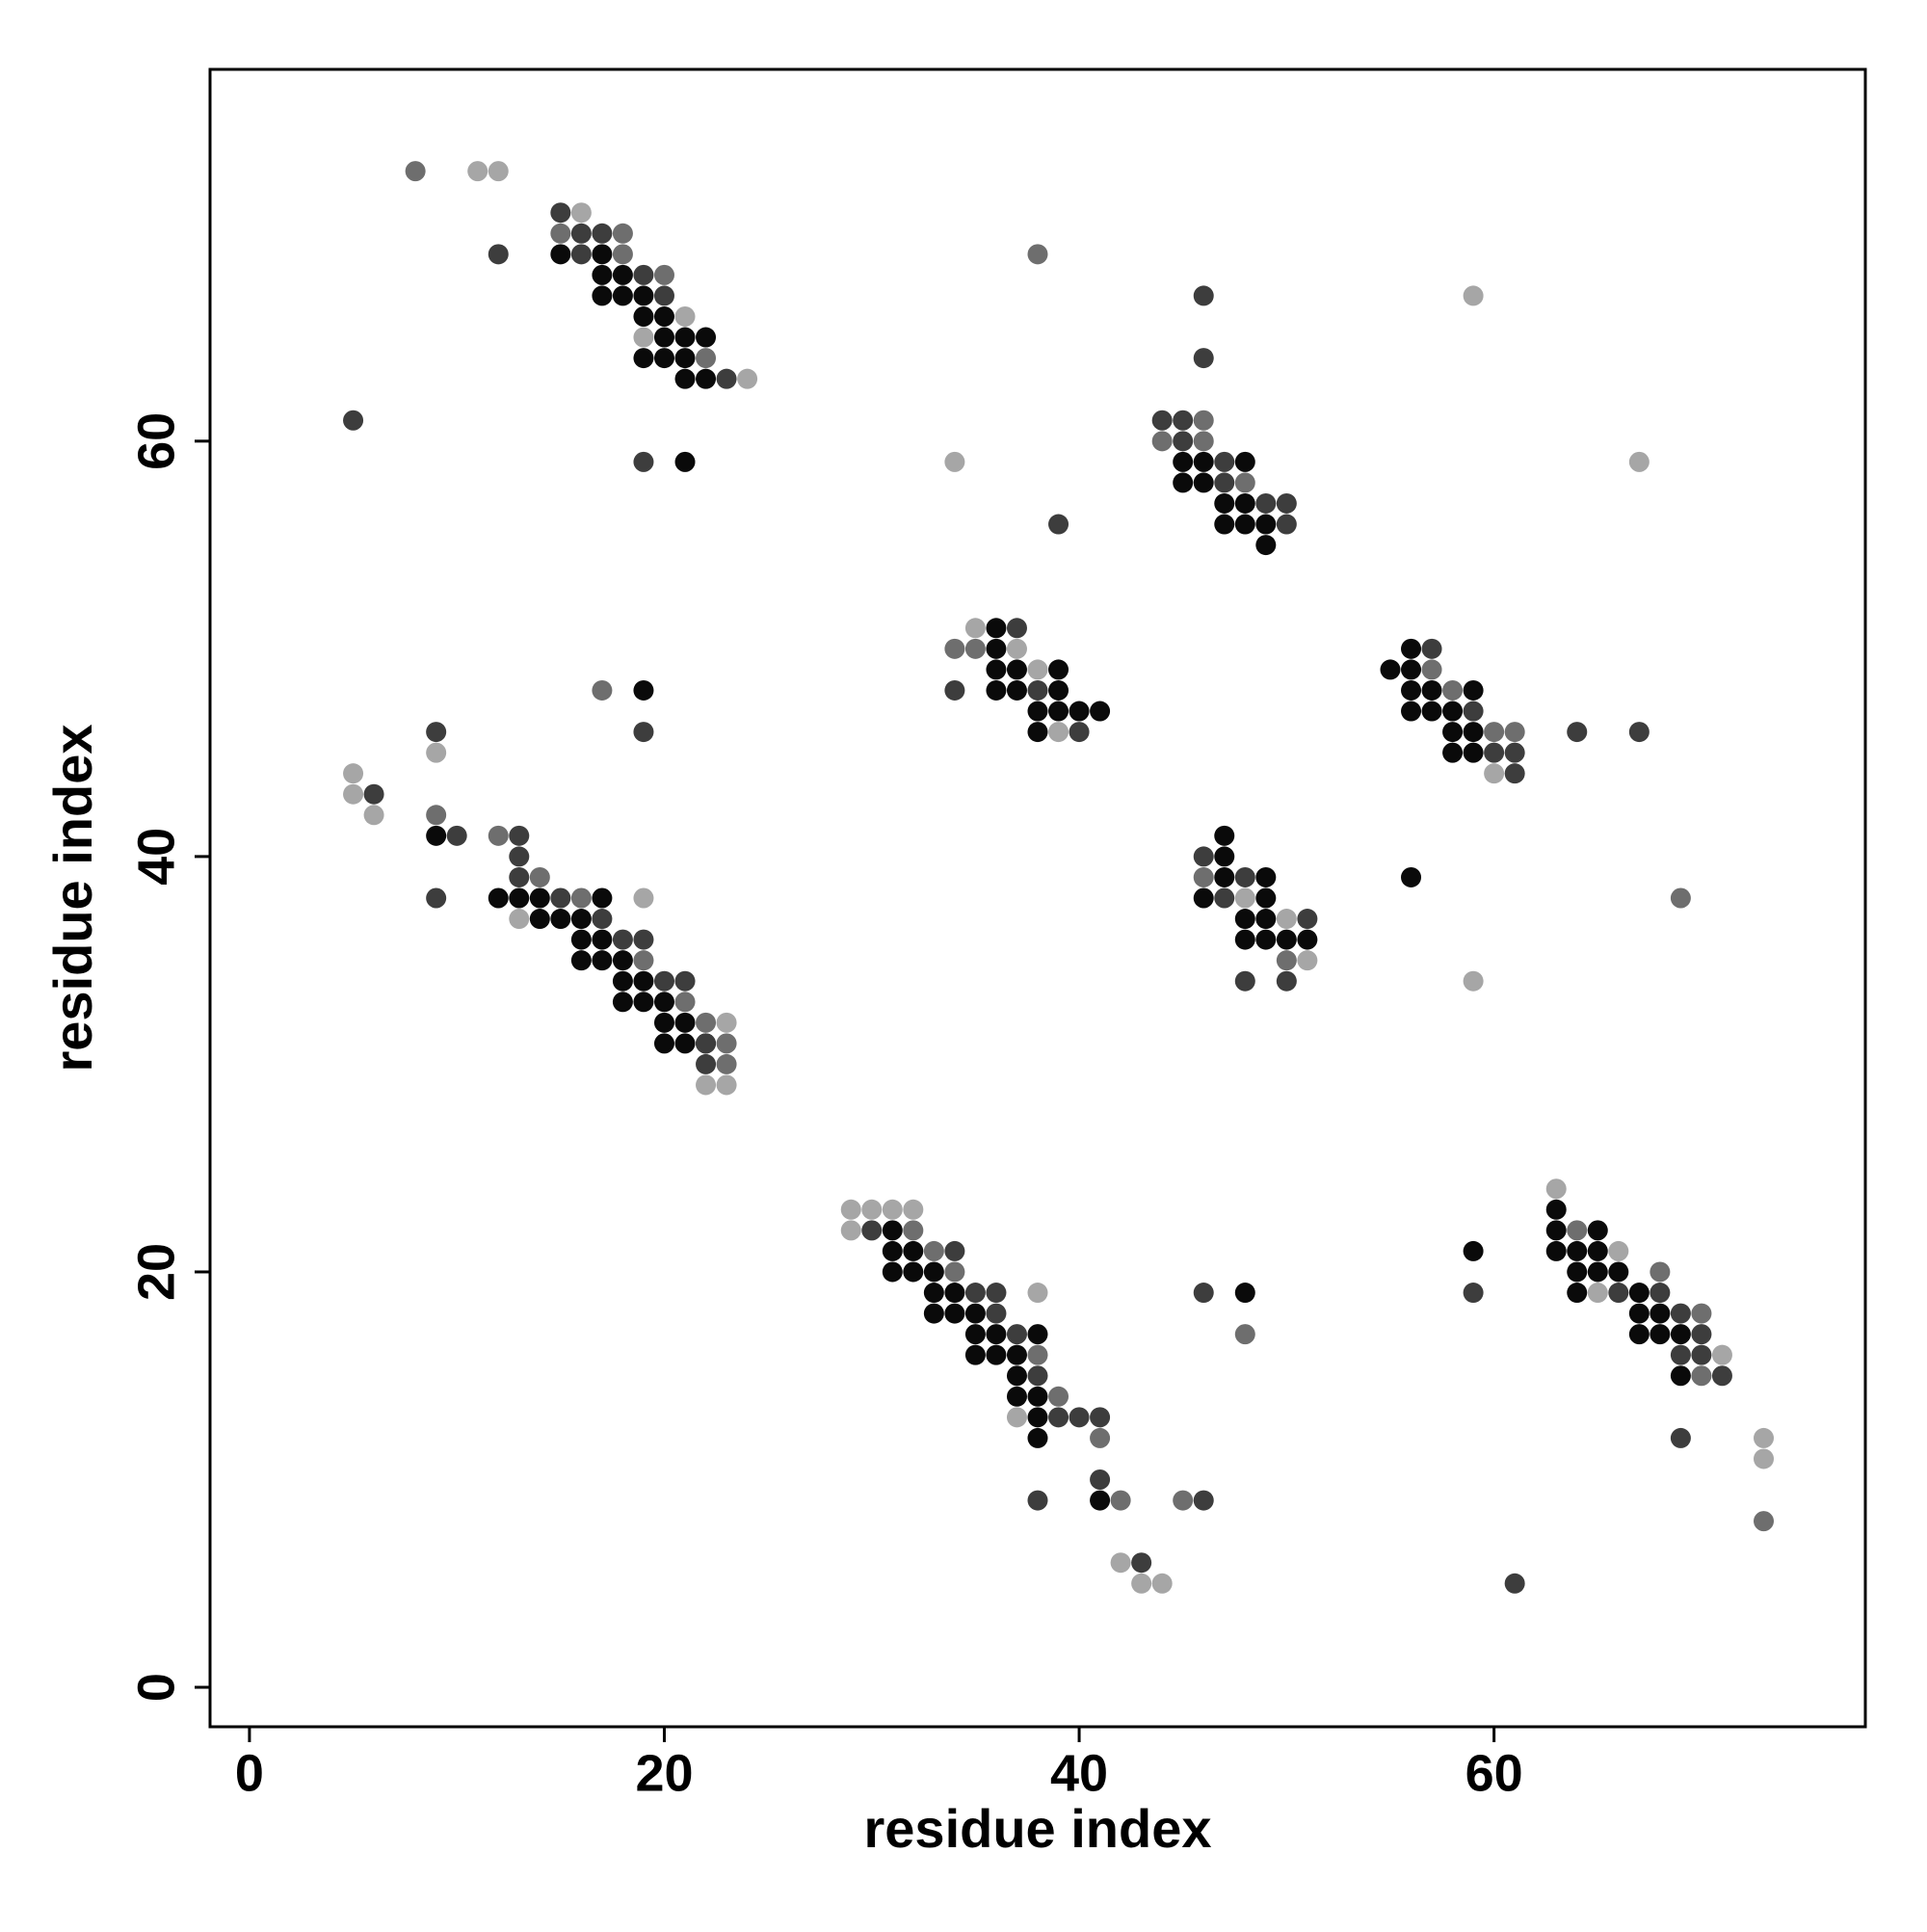 Image resolution: width=1927 pixels, height=1932 pixels. I want to click on y-tick-label: 20, so click(156, 1272).